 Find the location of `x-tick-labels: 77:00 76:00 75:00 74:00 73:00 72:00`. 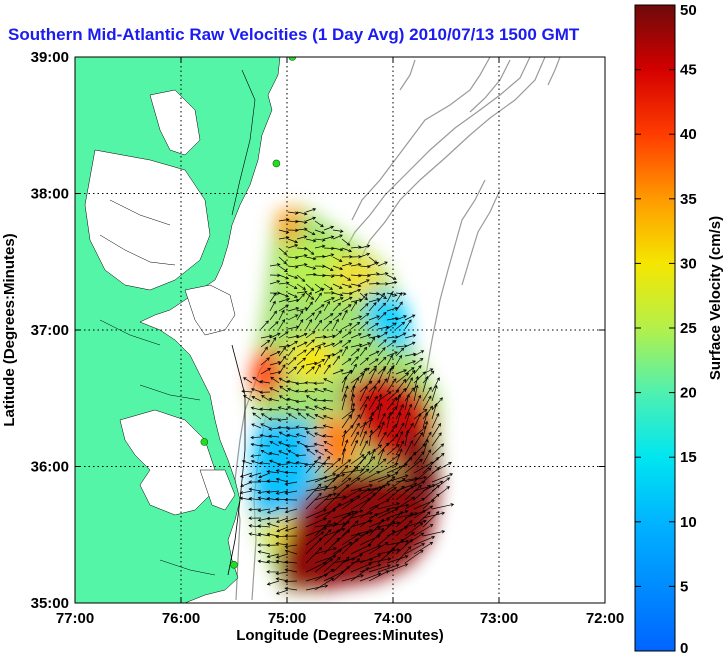

x-tick-labels: 77:00 76:00 75:00 74:00 73:00 72:00 is located at coordinates (340, 618).